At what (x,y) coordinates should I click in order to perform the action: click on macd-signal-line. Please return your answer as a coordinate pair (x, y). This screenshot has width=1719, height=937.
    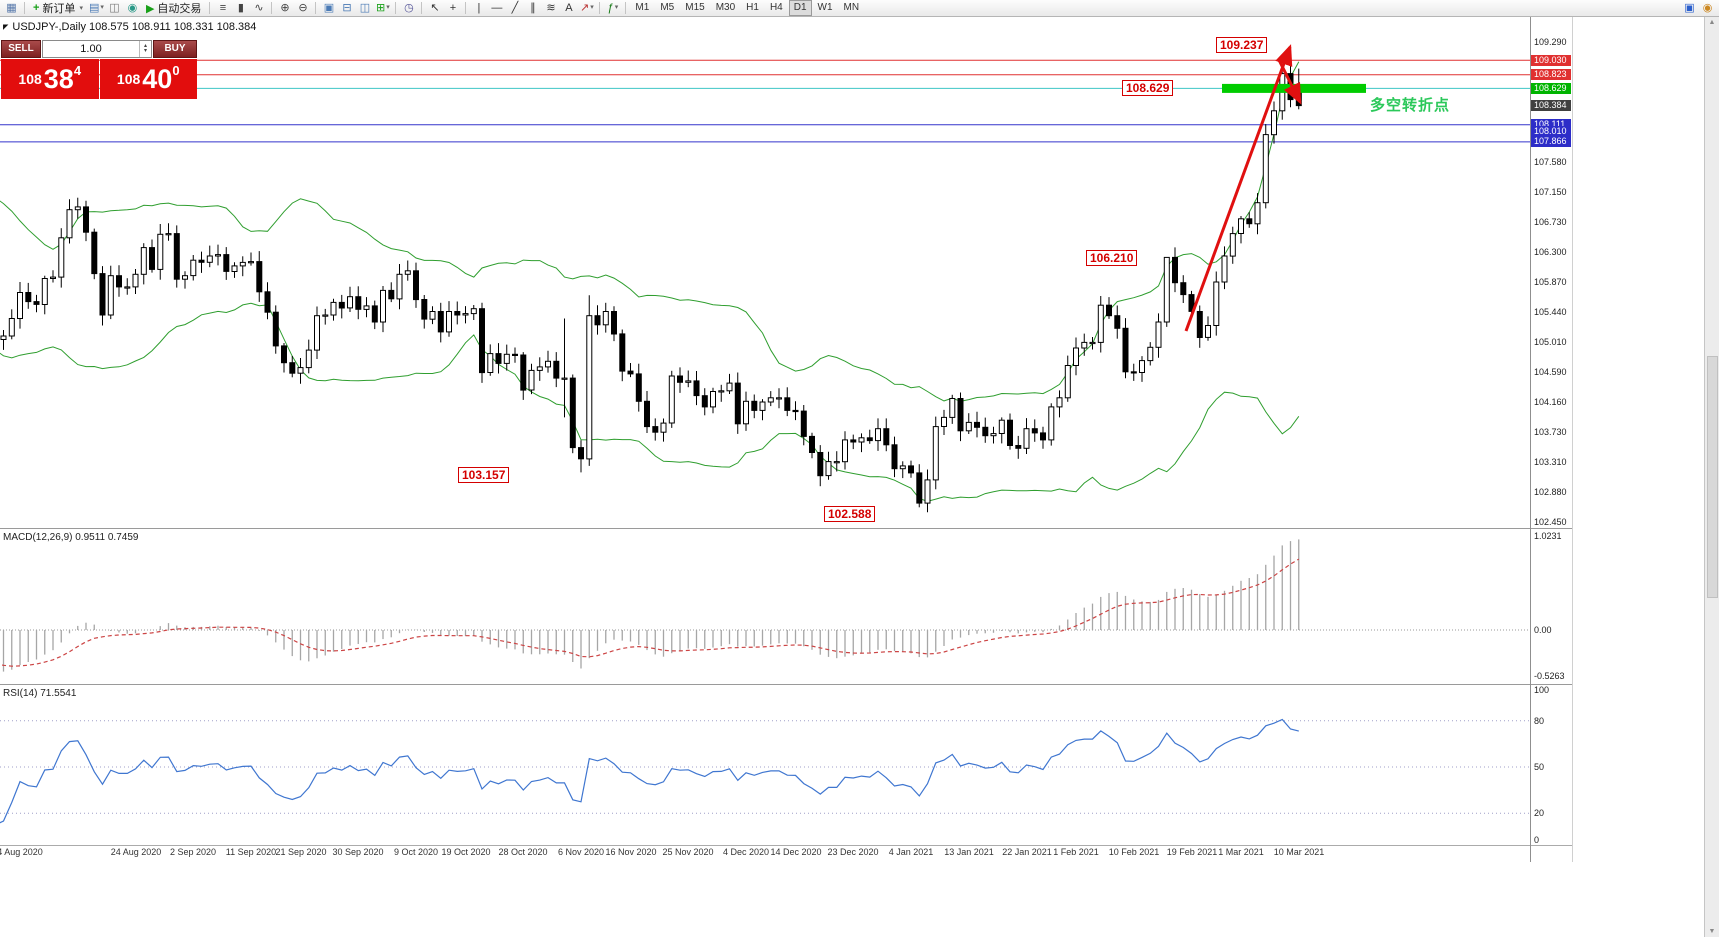
    Looking at the image, I should click on (650, 612).